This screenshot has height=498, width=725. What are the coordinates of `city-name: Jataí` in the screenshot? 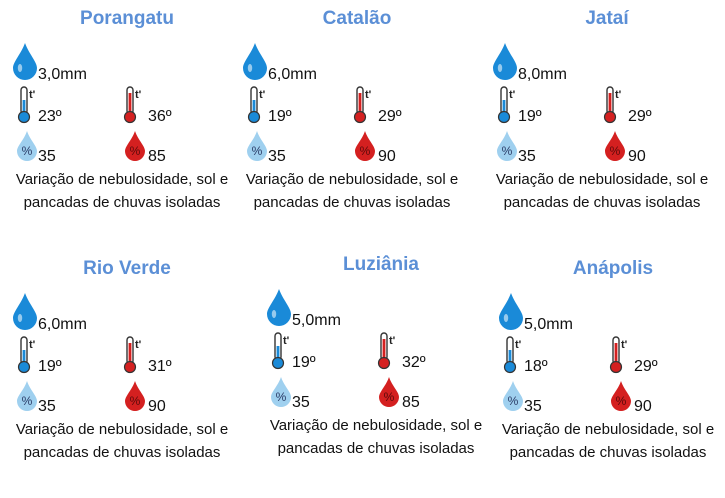 It's located at (607, 18).